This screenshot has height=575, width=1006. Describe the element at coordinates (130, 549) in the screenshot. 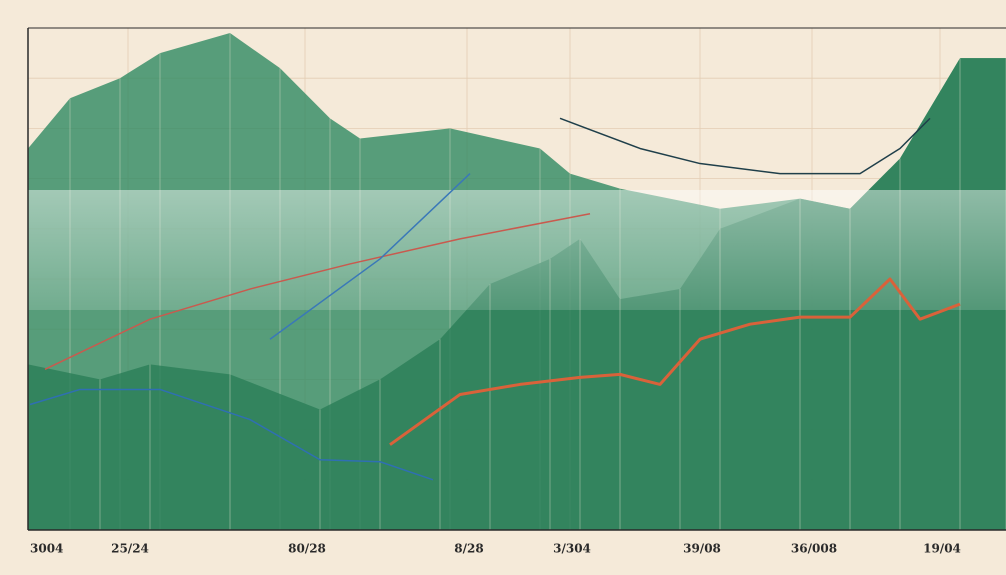

I see `x-tick-label: 25/24` at that location.